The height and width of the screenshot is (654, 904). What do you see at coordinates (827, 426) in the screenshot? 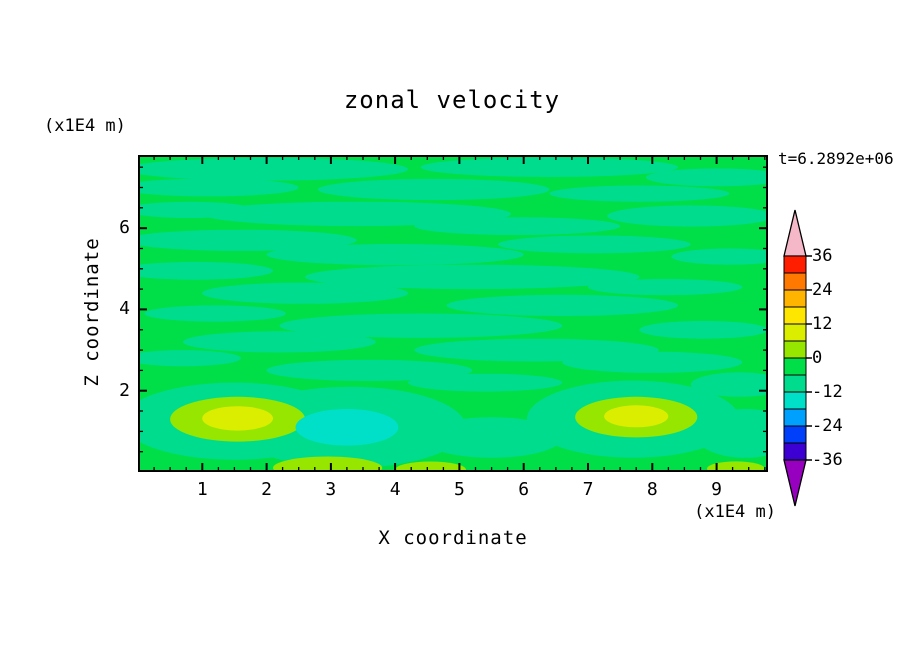
I see `colorbar-tick-label: -24` at bounding box center [827, 426].